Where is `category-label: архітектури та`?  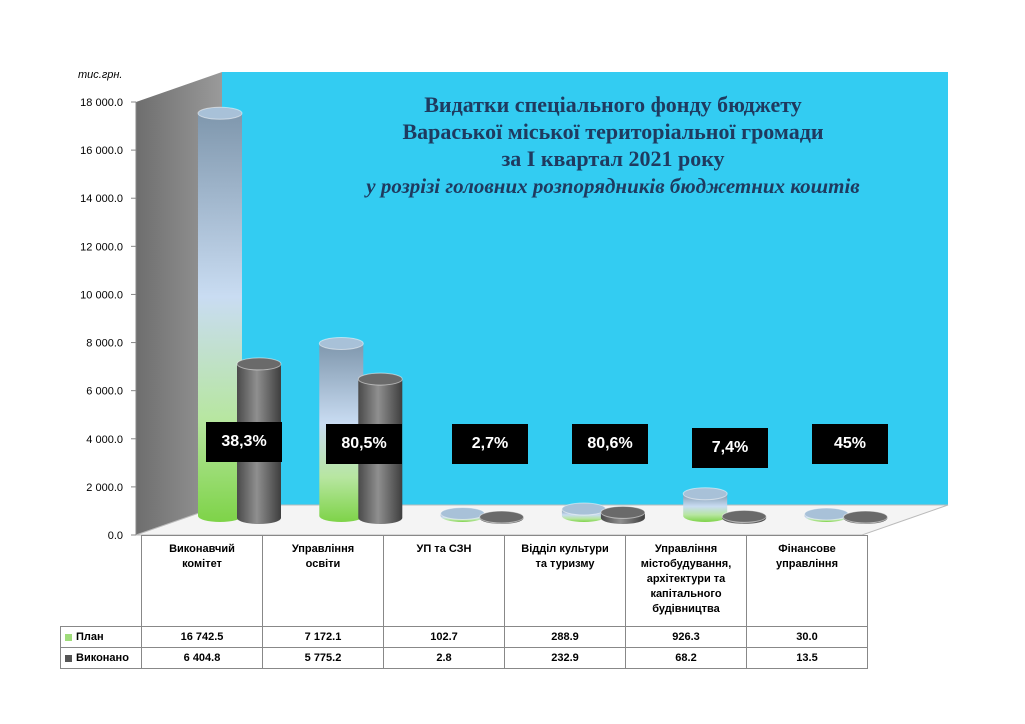
category-label: архітектури та is located at coordinates (686, 579).